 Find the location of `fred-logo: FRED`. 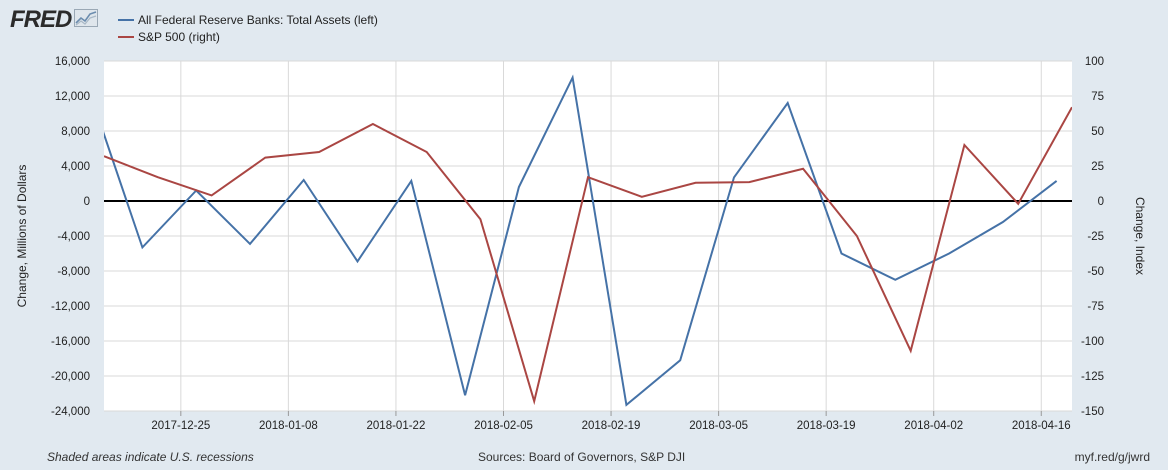

fred-logo: FRED is located at coordinates (54, 20).